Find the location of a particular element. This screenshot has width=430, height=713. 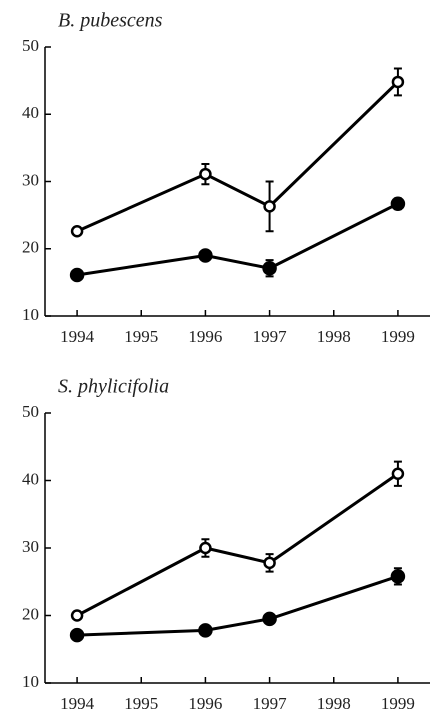

chart-title: B. pubescens is located at coordinates (110, 21).